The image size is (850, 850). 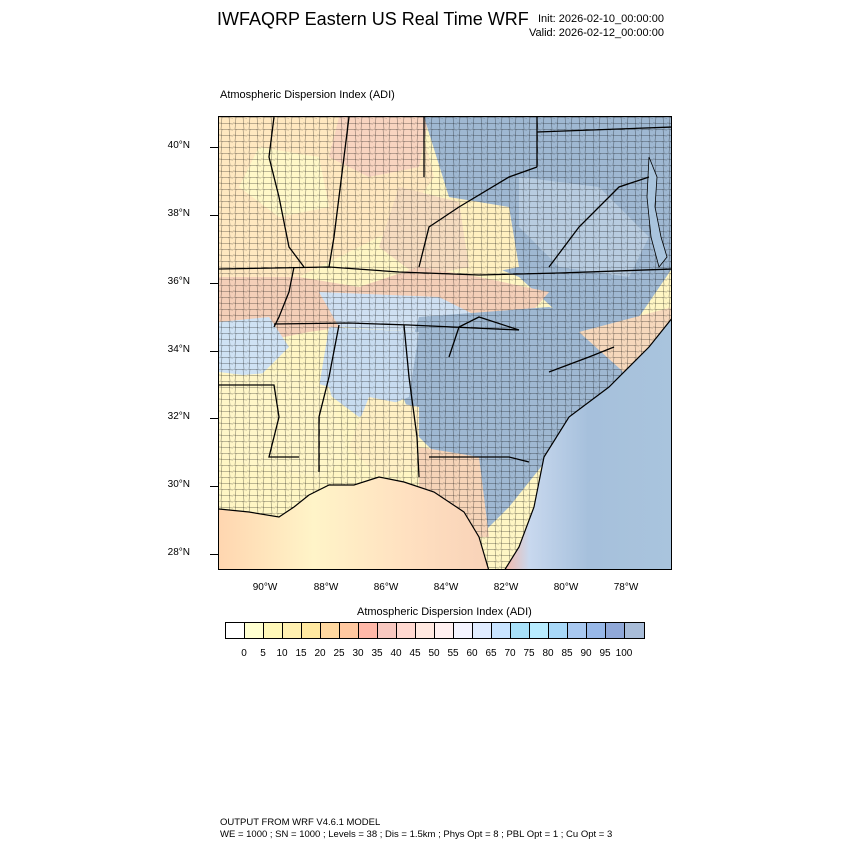 I want to click on colorbar-label: 100, so click(x=624, y=653).